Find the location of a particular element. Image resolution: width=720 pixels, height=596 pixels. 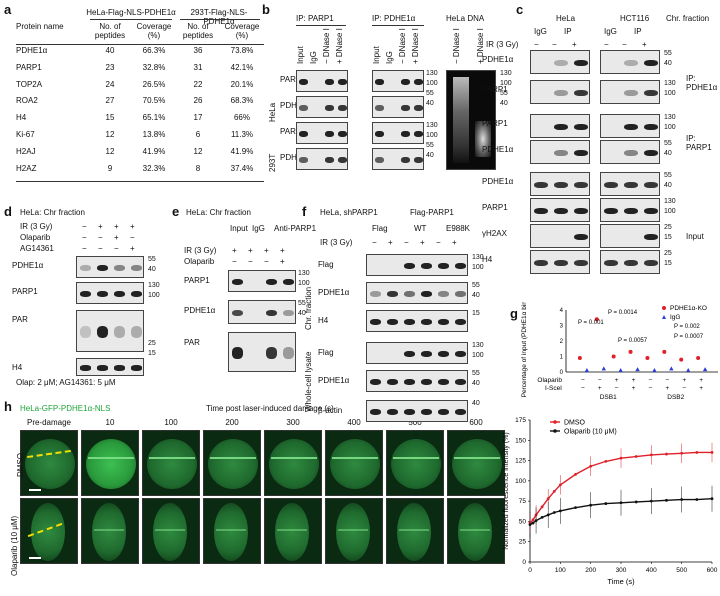

h-y-tick: 100 is located at coordinates (520, 481).